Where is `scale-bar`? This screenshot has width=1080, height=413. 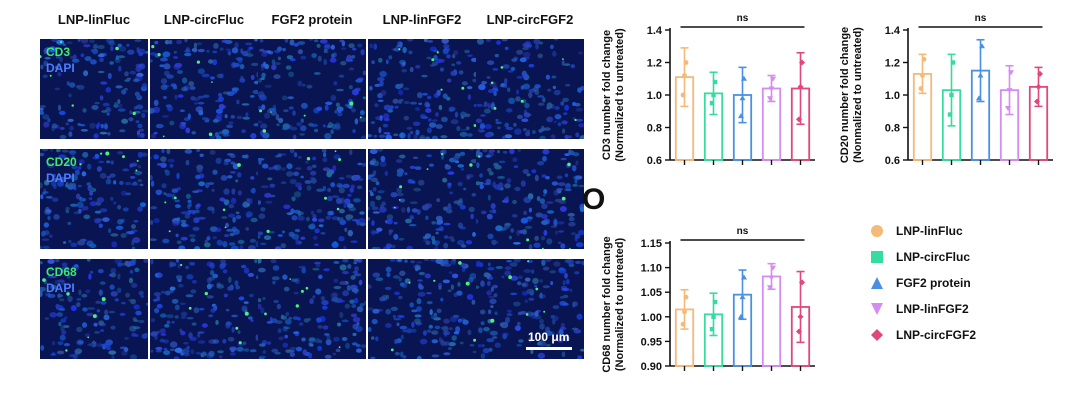
scale-bar is located at coordinates (549, 348).